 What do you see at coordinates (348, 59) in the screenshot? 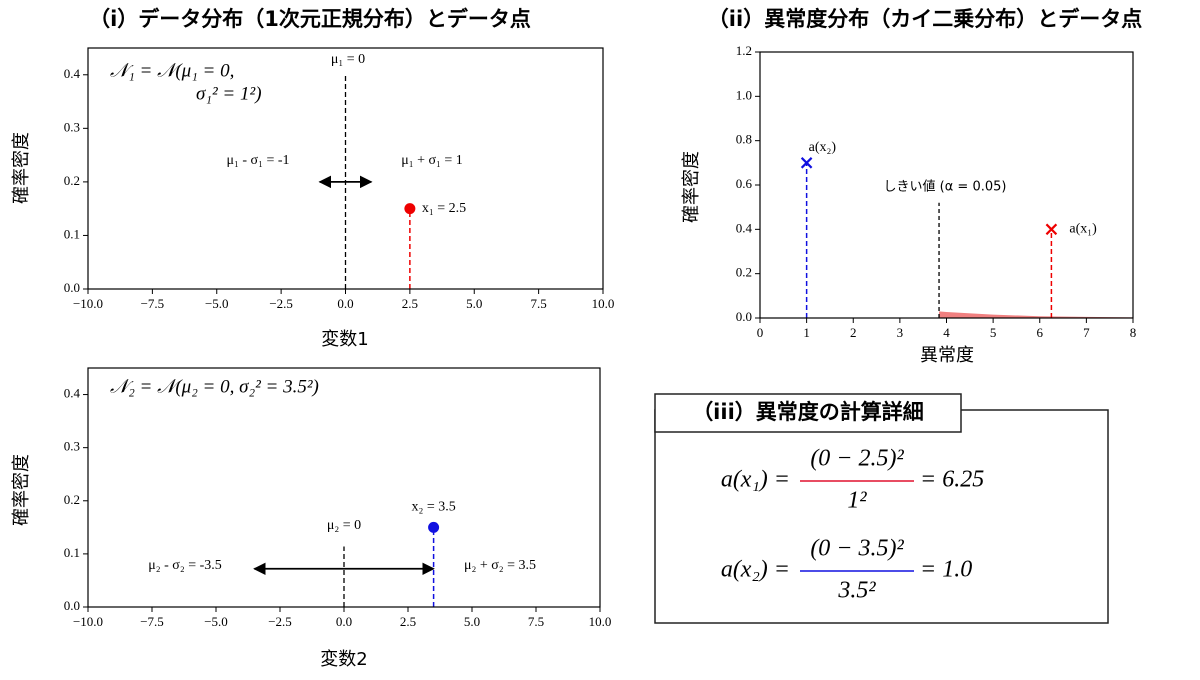
I see `mean-label: μ₁ = 0` at bounding box center [348, 59].